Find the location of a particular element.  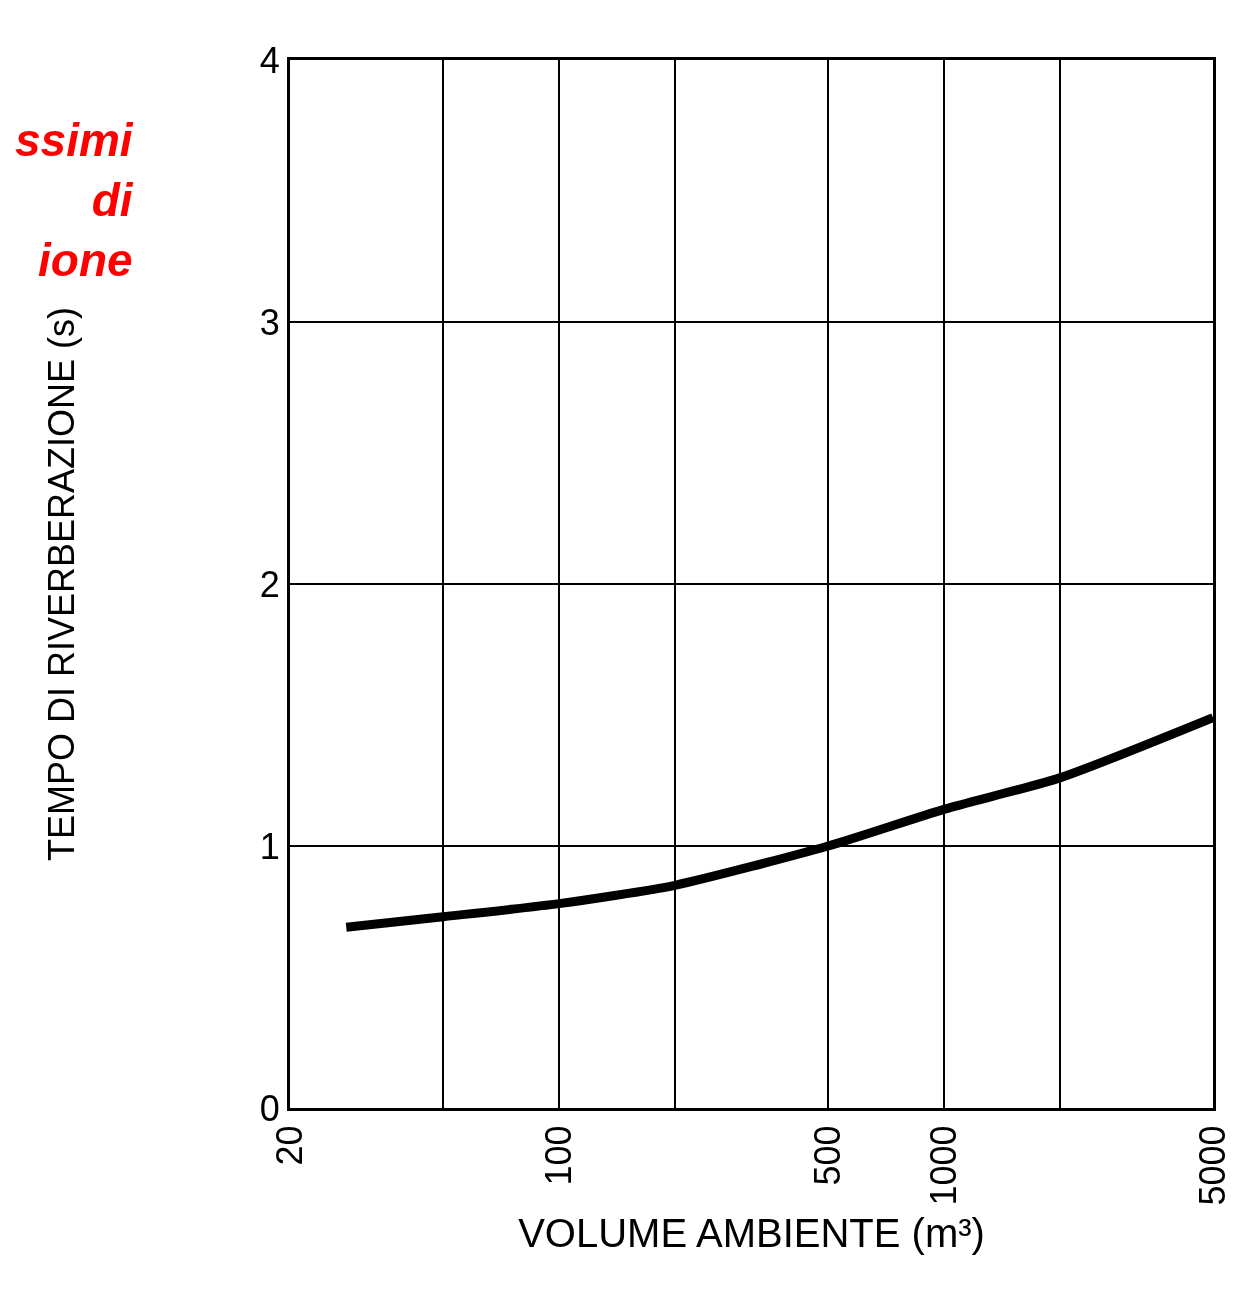

text: ssimi di ione is located at coordinates (74, 200).